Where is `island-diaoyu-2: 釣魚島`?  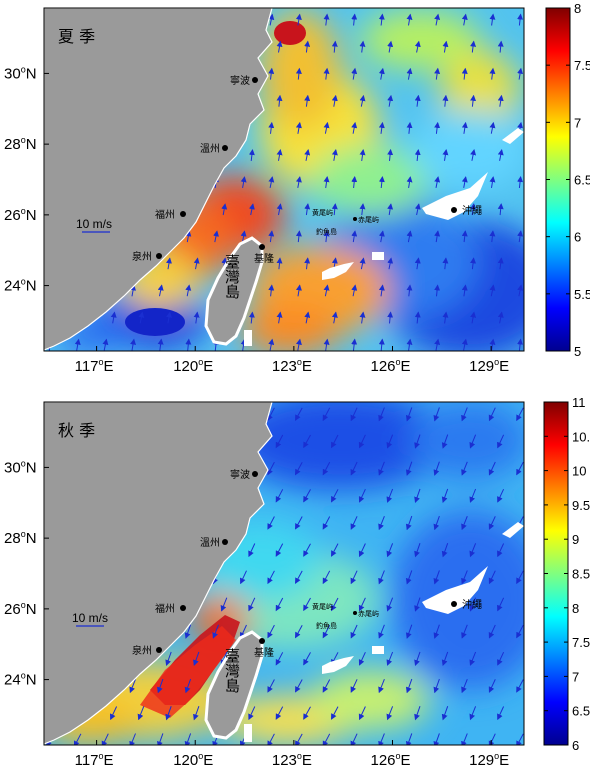 island-diaoyu-2: 釣魚島 is located at coordinates (326, 625).